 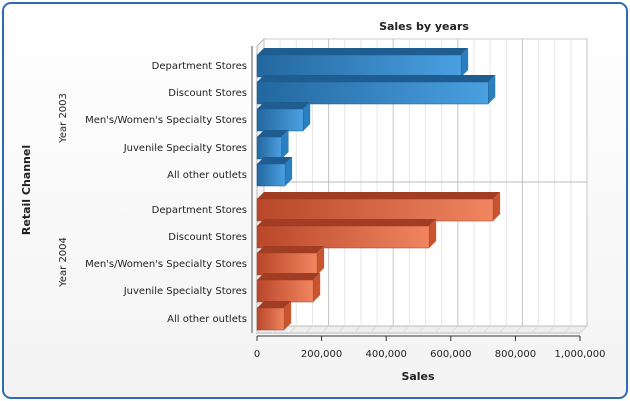 What do you see at coordinates (257, 354) in the screenshot?
I see `x-tick-label: 0` at bounding box center [257, 354].